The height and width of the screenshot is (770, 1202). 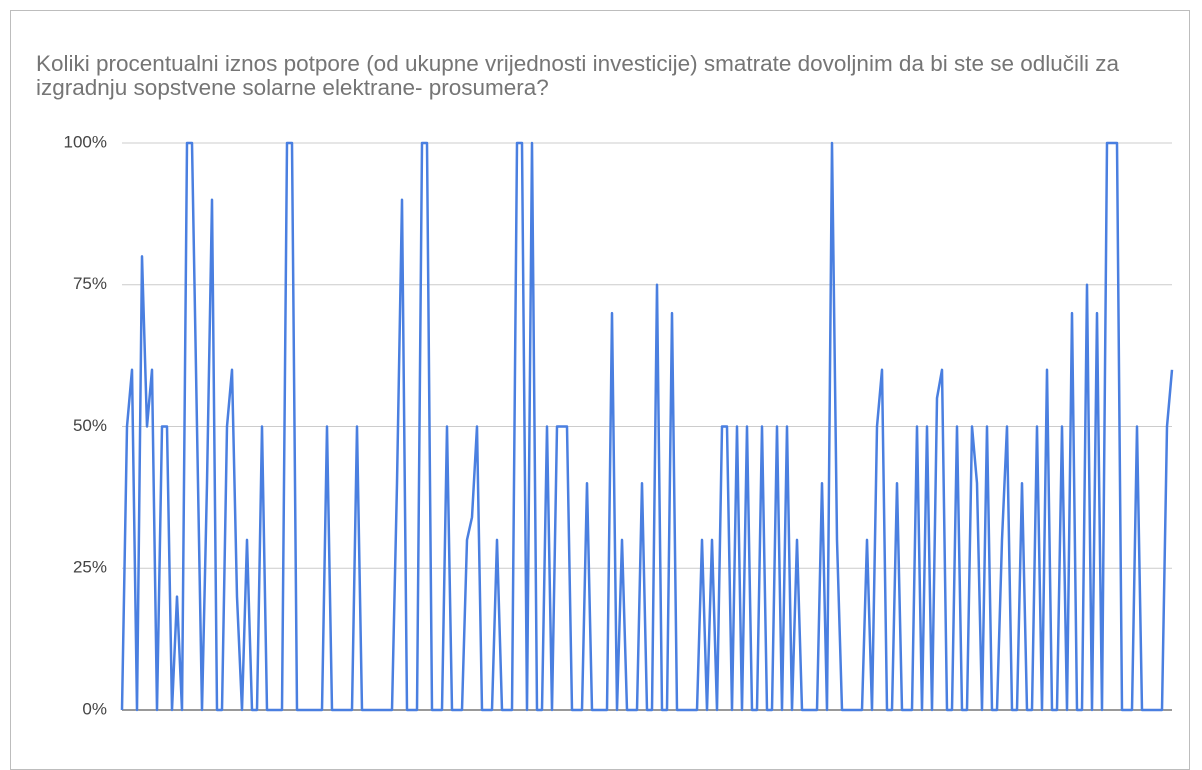 I want to click on y-tick-label: 75%, so click(x=90, y=283).